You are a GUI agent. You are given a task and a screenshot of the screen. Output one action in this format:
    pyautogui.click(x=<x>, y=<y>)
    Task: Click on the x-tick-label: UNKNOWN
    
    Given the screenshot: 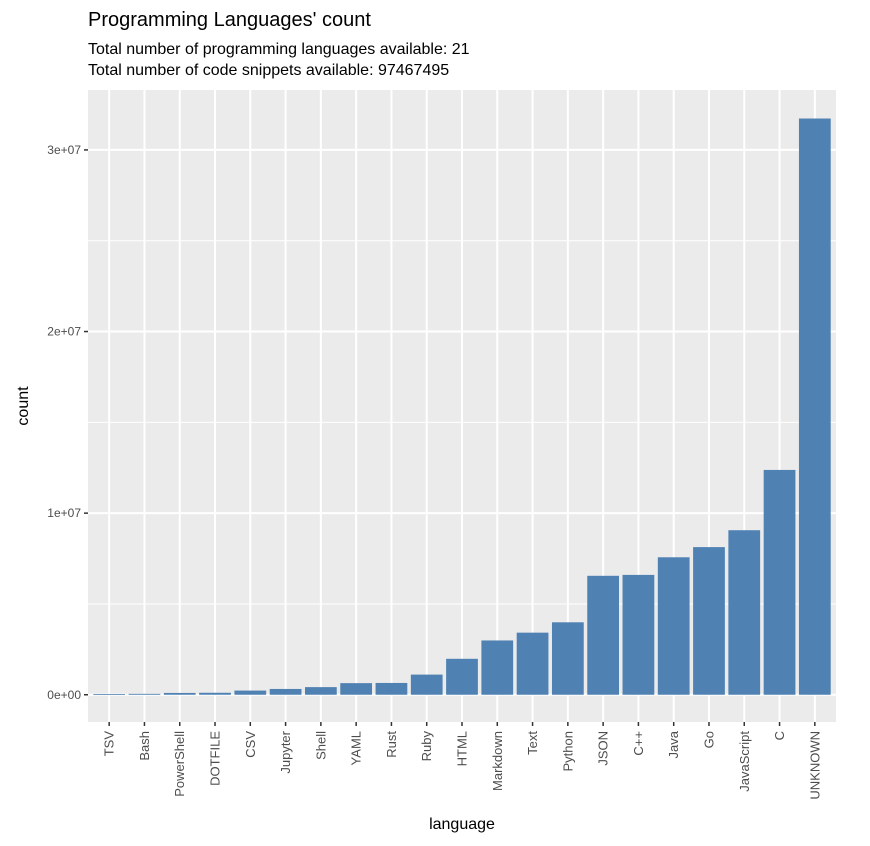 What is the action you would take?
    pyautogui.click(x=814, y=765)
    